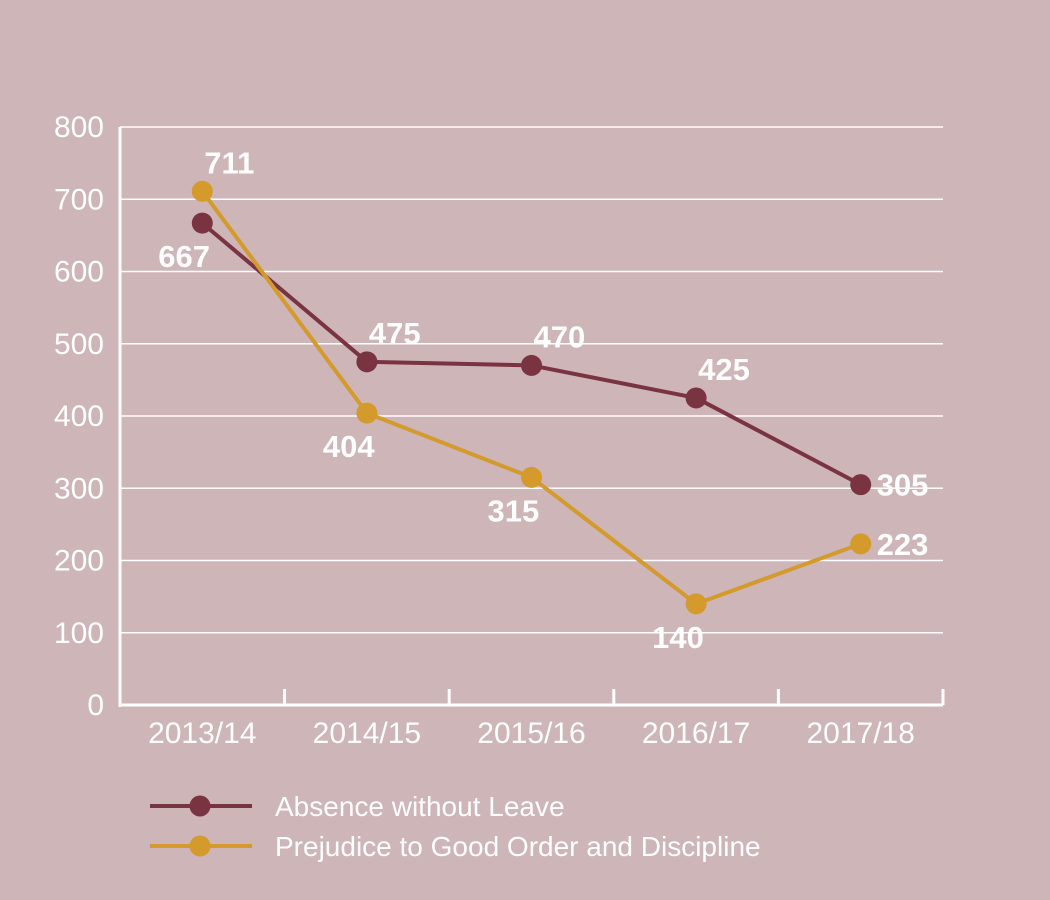 The height and width of the screenshot is (900, 1050). What do you see at coordinates (514, 510) in the screenshot?
I see `data-label-s1-2: 315` at bounding box center [514, 510].